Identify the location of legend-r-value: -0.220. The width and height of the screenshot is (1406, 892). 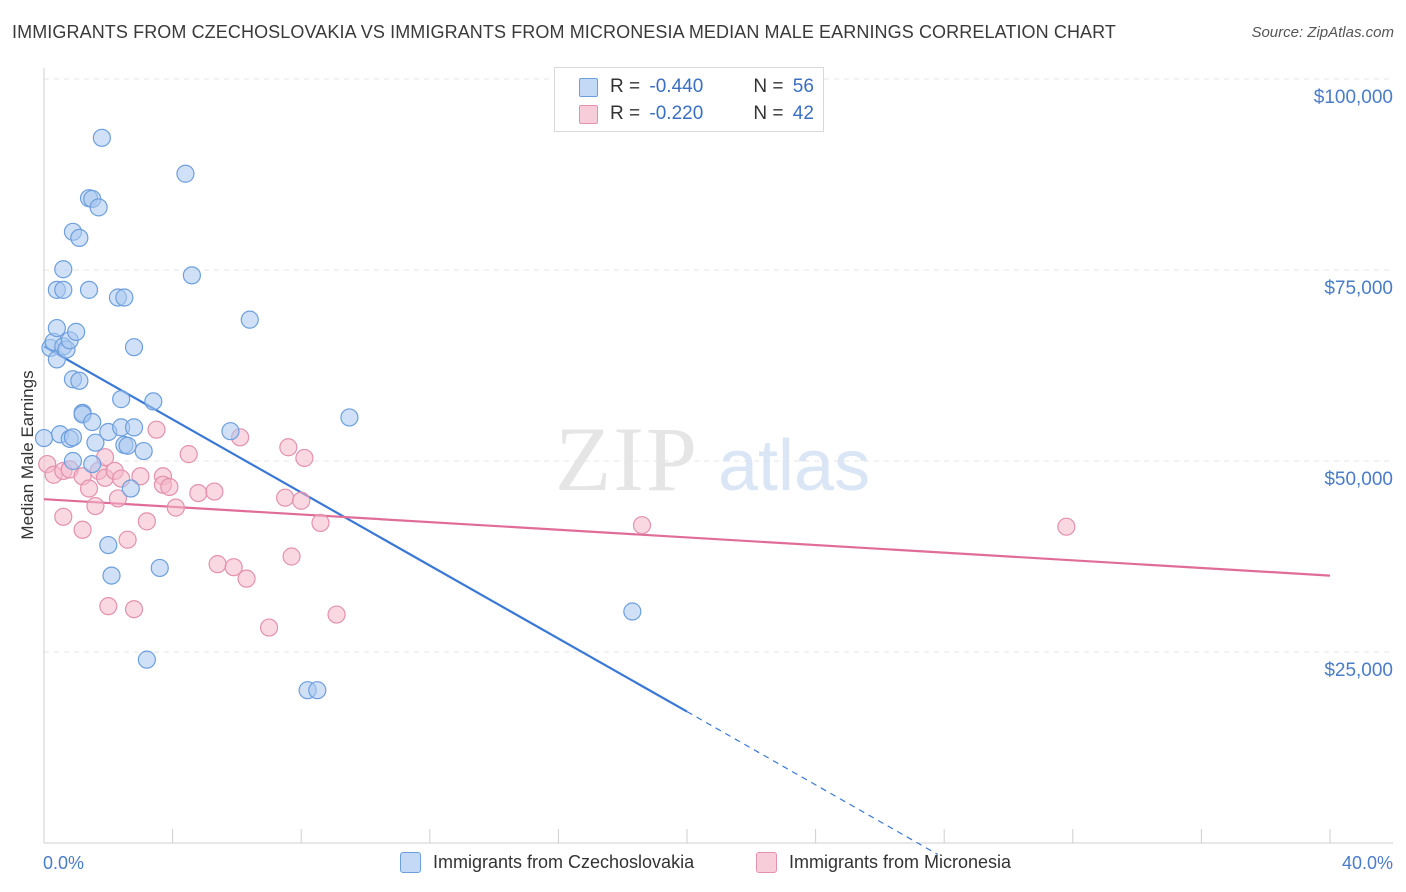
(676, 113).